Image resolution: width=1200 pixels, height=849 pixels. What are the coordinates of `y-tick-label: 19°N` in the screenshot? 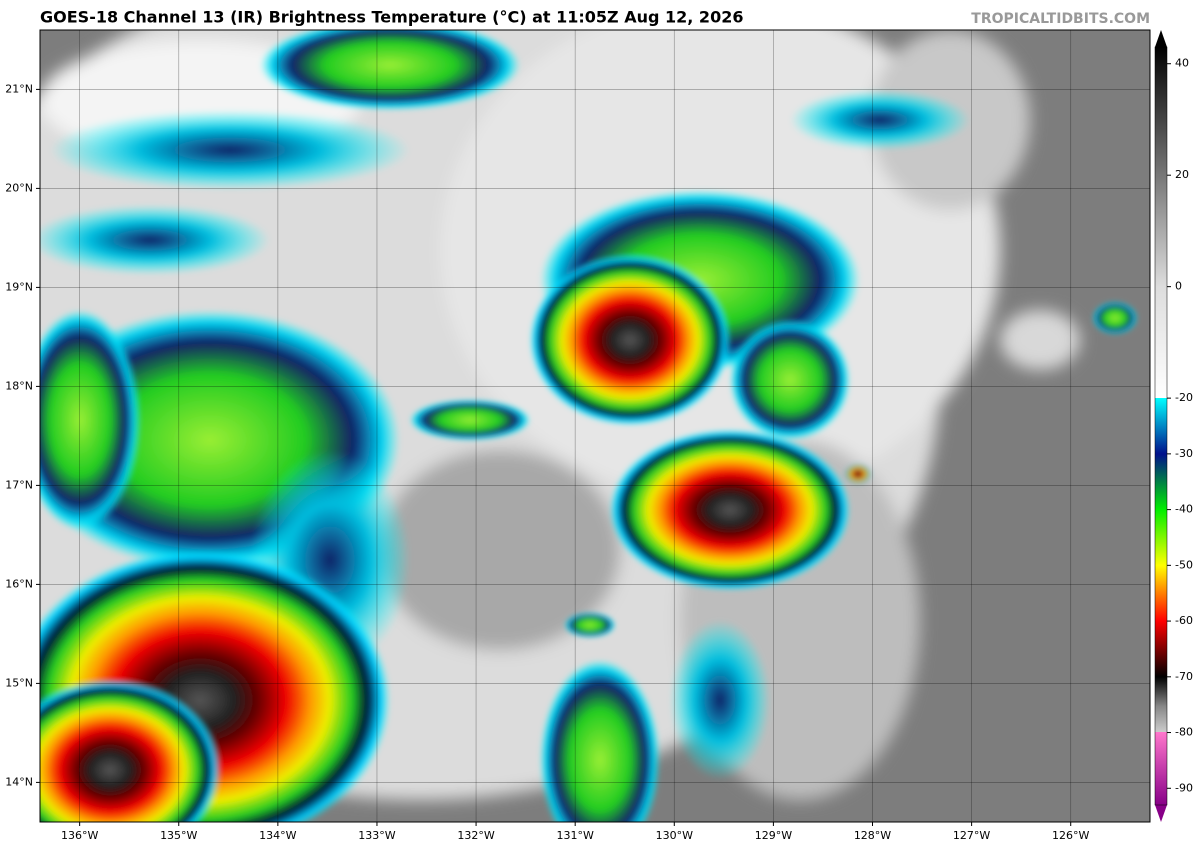 It's located at (19, 286).